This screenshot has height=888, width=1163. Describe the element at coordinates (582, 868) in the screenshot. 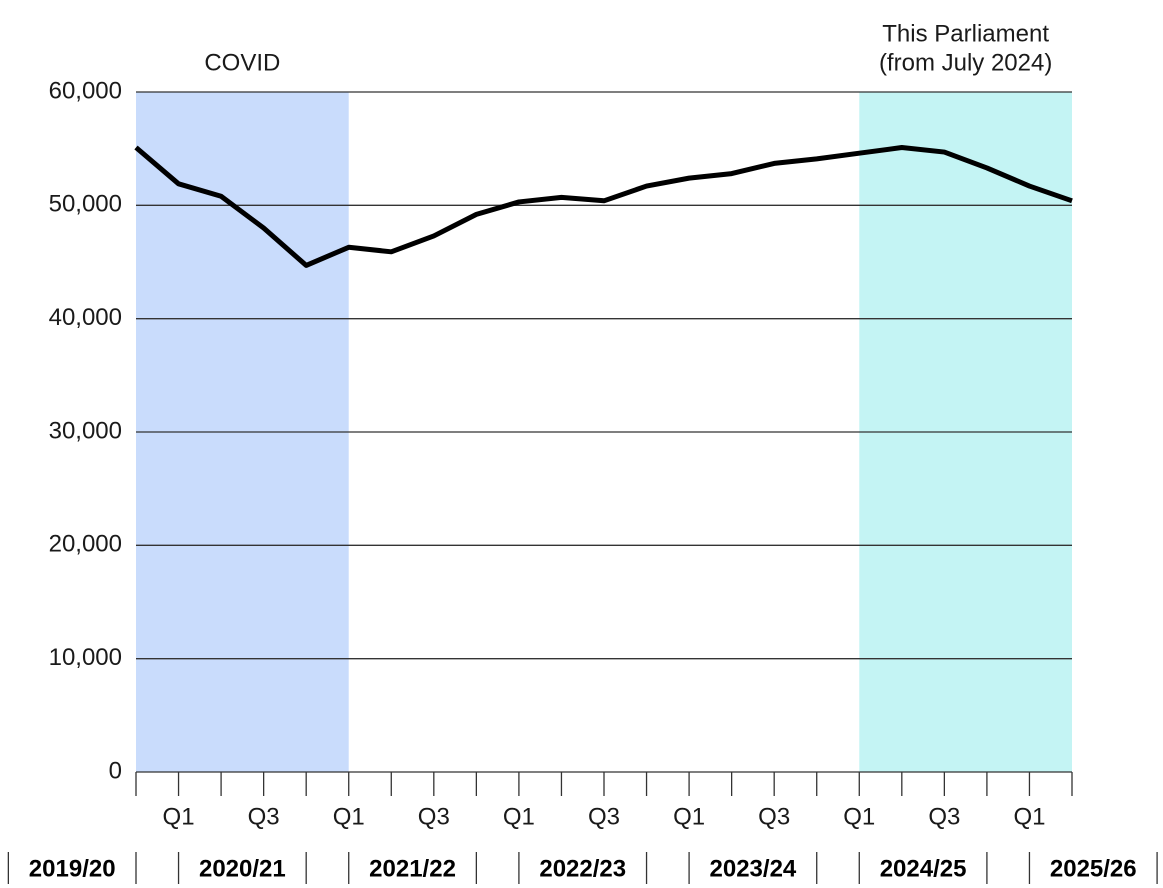

I see `group-label: 2022/23` at that location.